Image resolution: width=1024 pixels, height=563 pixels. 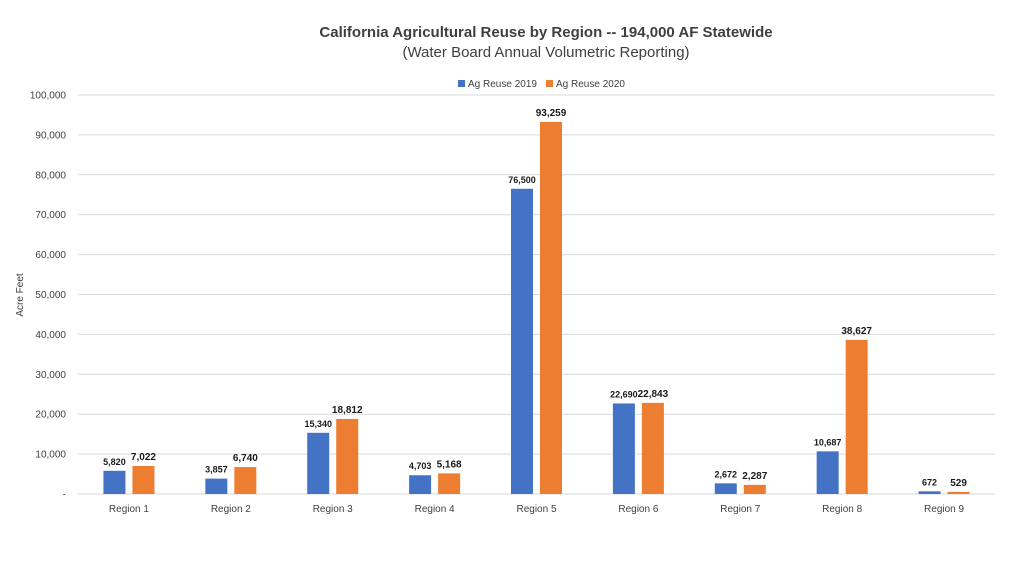 What do you see at coordinates (48, 96) in the screenshot?
I see `y-tick-label: 100,000` at bounding box center [48, 96].